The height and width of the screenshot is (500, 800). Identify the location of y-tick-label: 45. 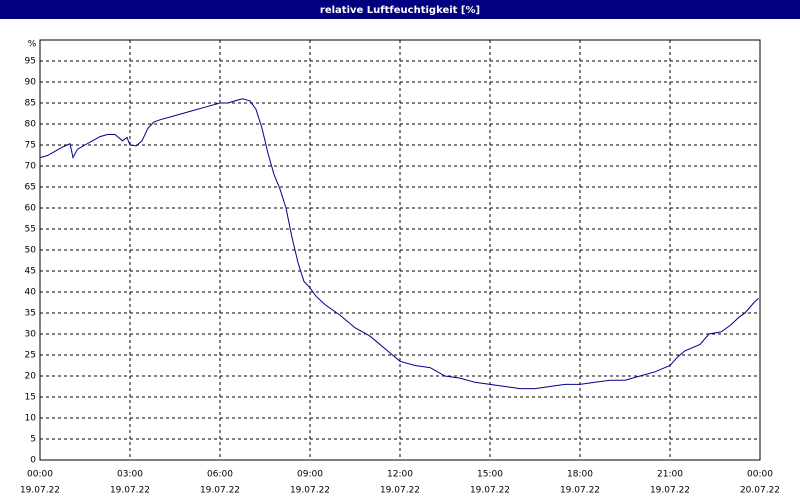
(30, 272).